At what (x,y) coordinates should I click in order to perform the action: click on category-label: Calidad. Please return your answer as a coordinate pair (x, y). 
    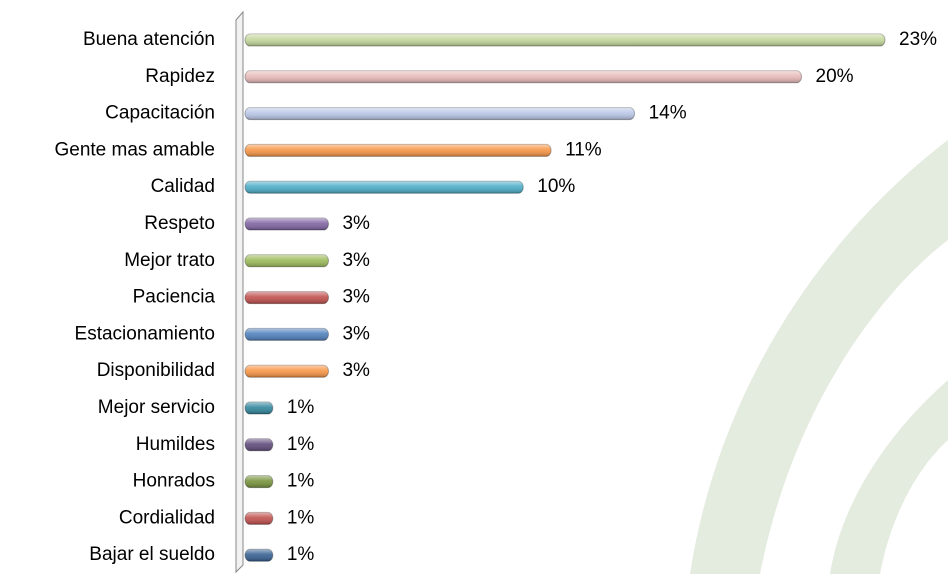
    Looking at the image, I should click on (183, 186).